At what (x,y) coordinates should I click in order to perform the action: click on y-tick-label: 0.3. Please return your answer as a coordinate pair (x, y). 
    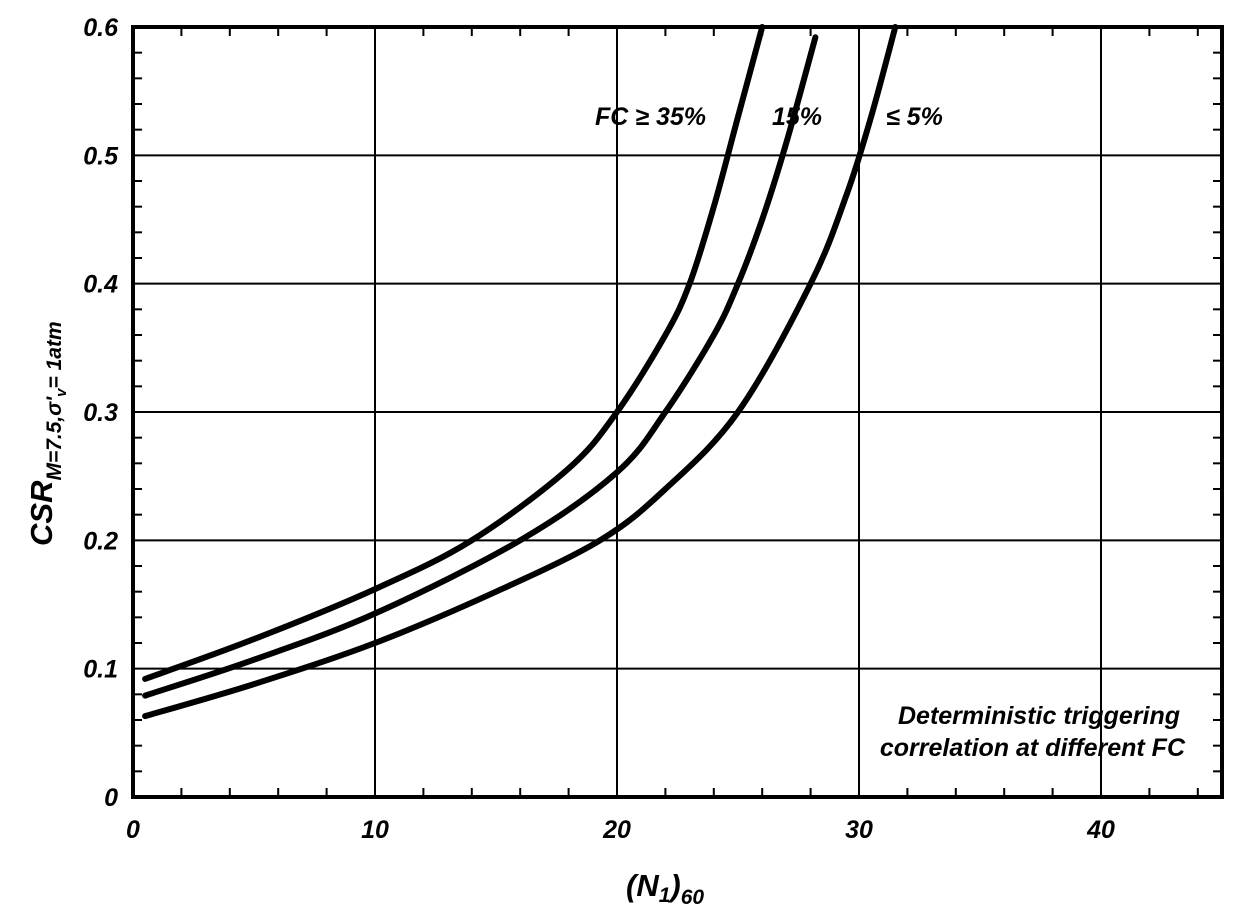
    Looking at the image, I should click on (100, 413).